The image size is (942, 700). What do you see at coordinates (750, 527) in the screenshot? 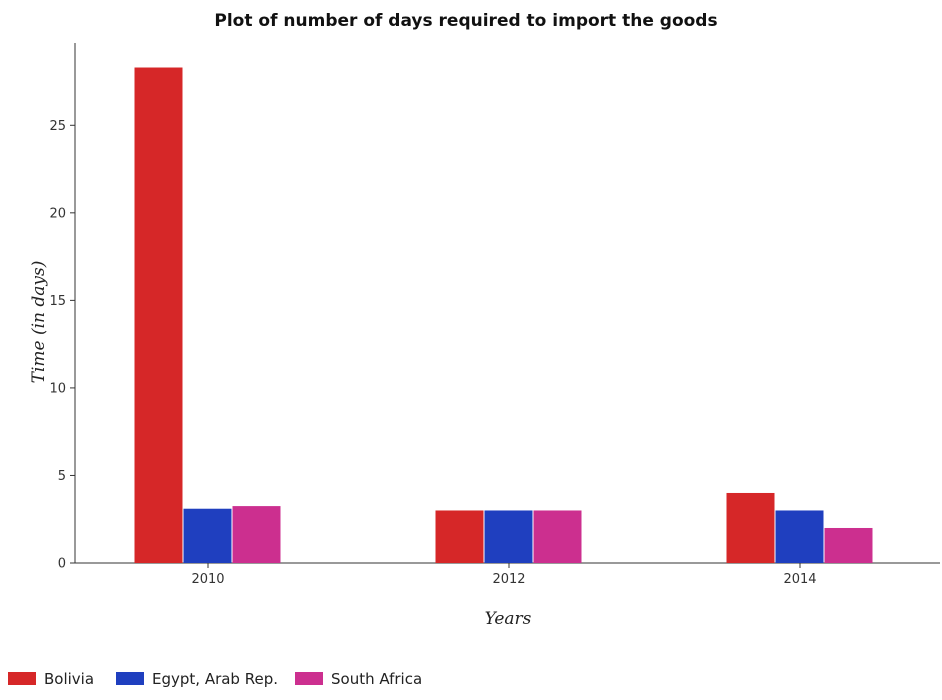
I see `bar-bolivia-2014` at bounding box center [750, 527].